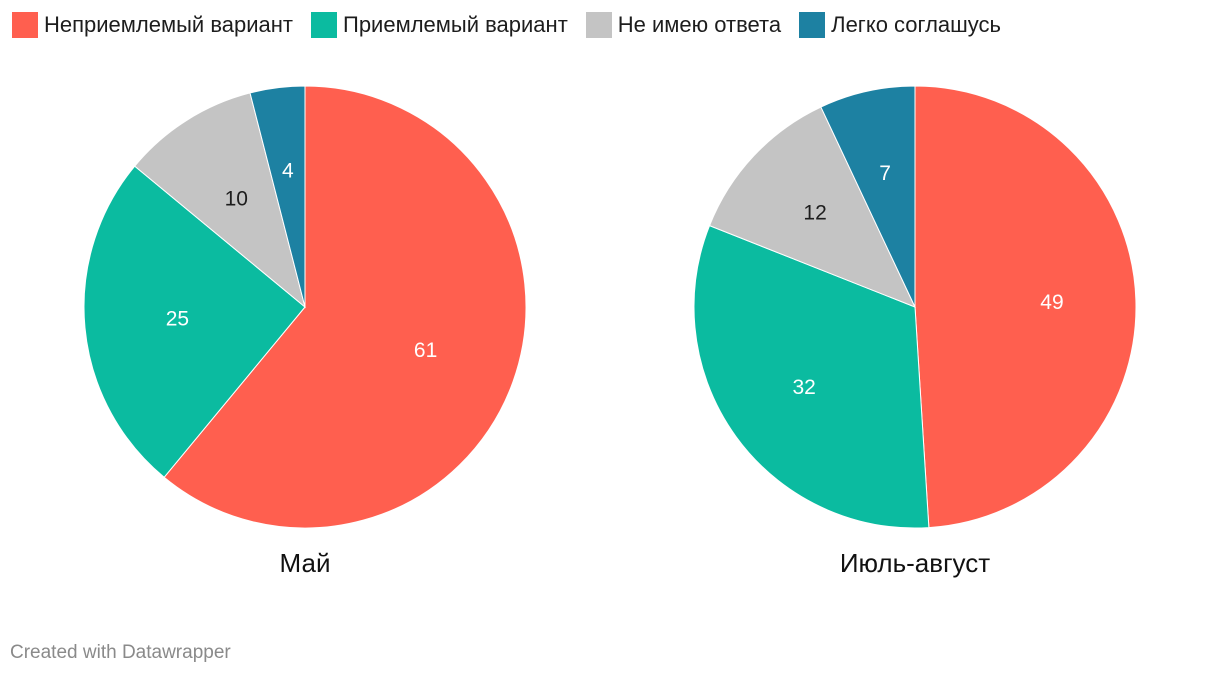  I want to click on pie-label-july-august-1: 32, so click(803, 387).